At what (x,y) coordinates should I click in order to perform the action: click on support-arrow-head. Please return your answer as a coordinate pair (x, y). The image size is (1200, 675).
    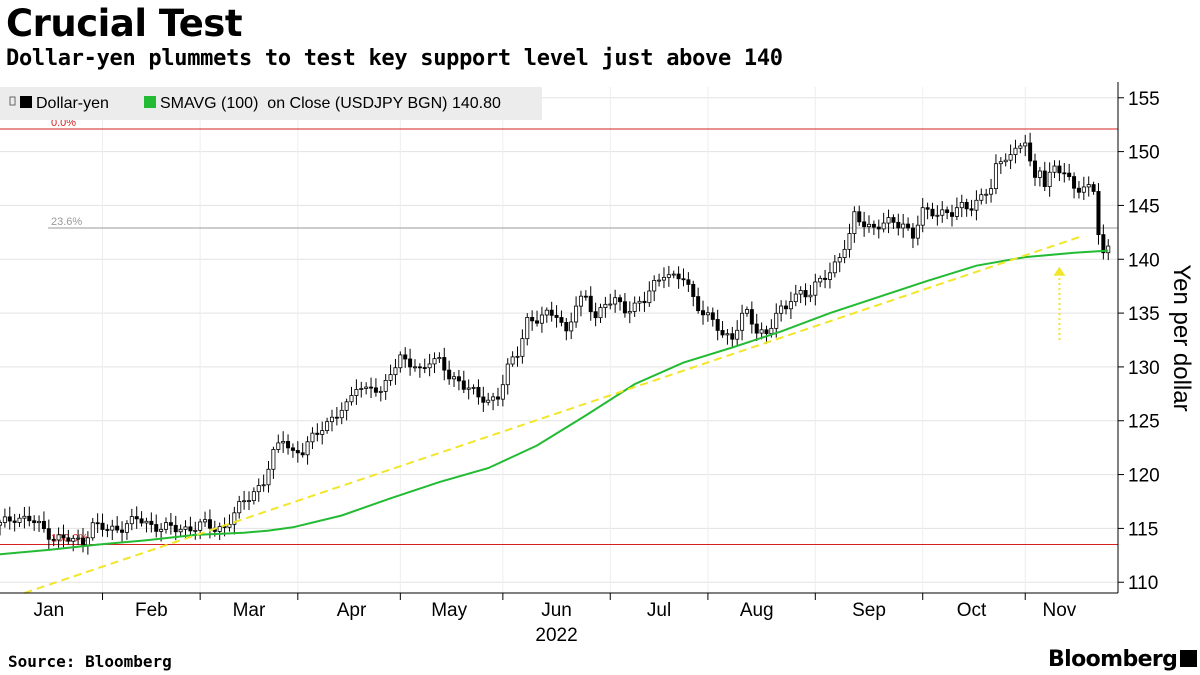
    Looking at the image, I should click on (1059, 271).